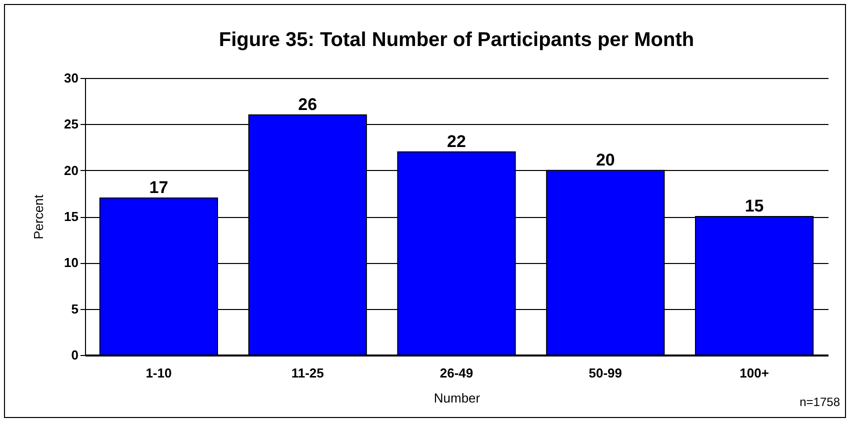 This screenshot has height=424, width=854. Describe the element at coordinates (605, 373) in the screenshot. I see `x-tick-label: 50-99` at that location.